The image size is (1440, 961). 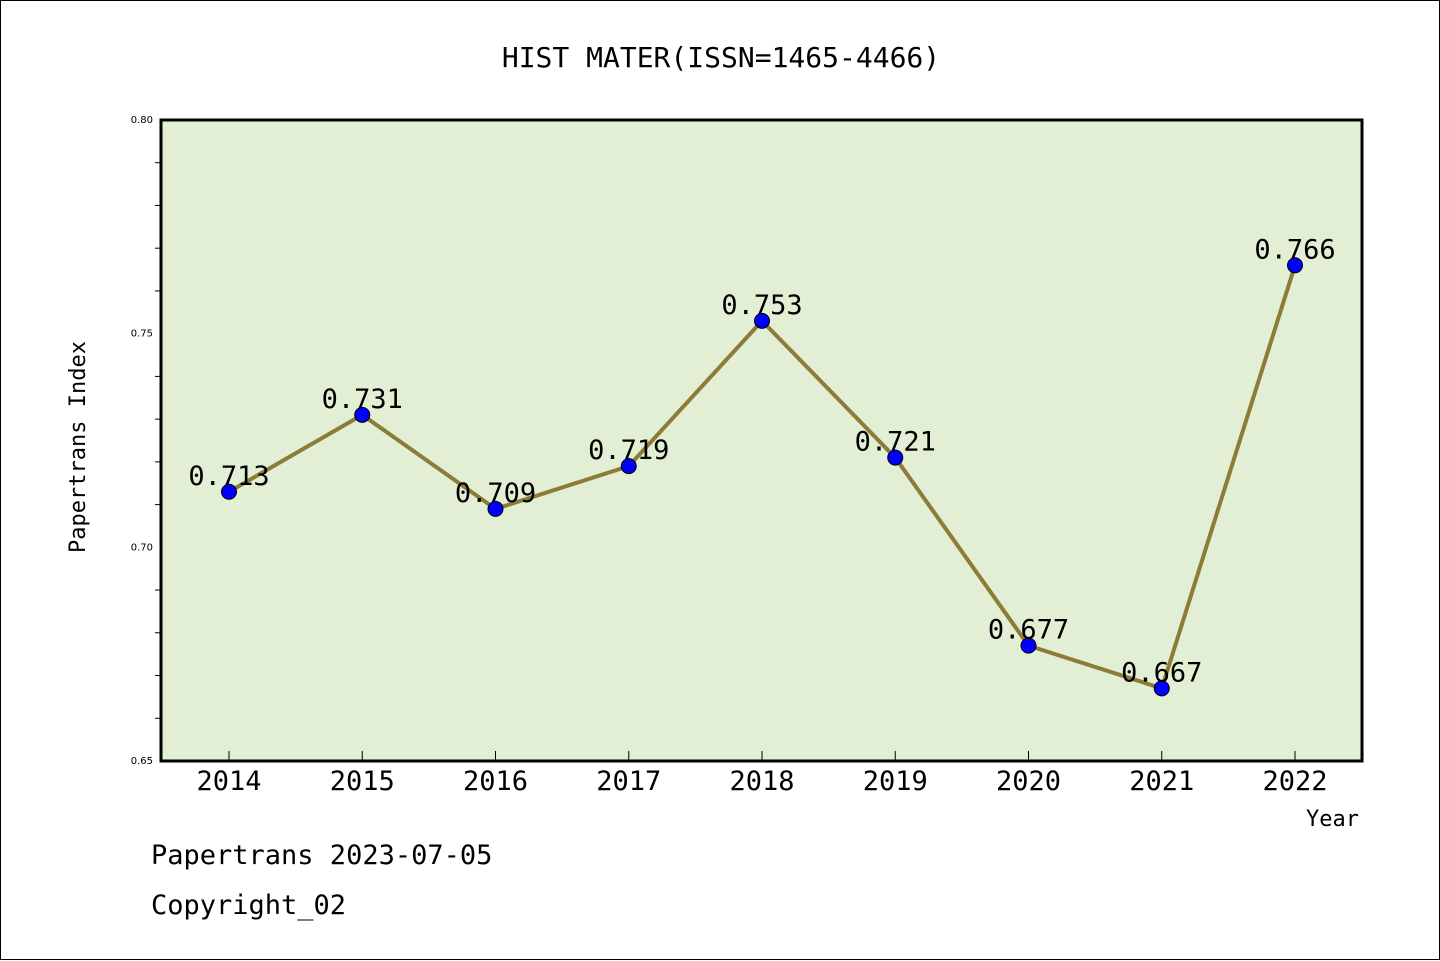 I want to click on x-tick-label: 2016, so click(x=495, y=781).